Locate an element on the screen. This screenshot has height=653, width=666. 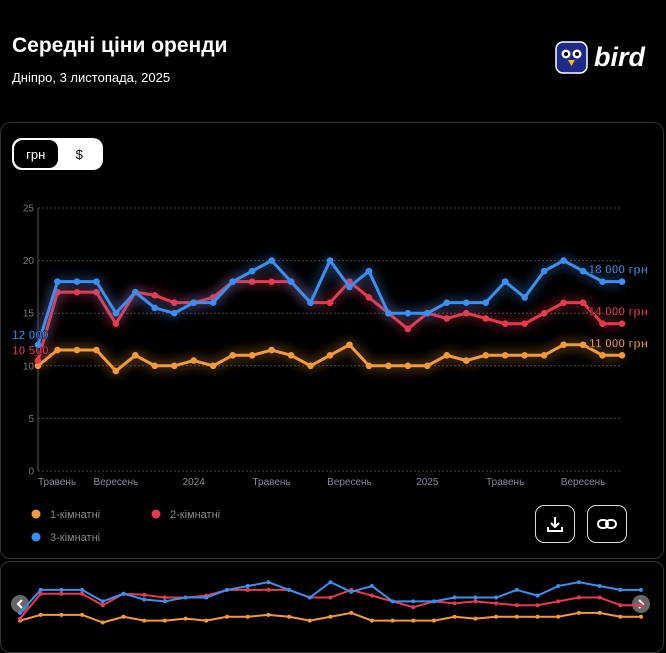
download-button is located at coordinates (555, 524).